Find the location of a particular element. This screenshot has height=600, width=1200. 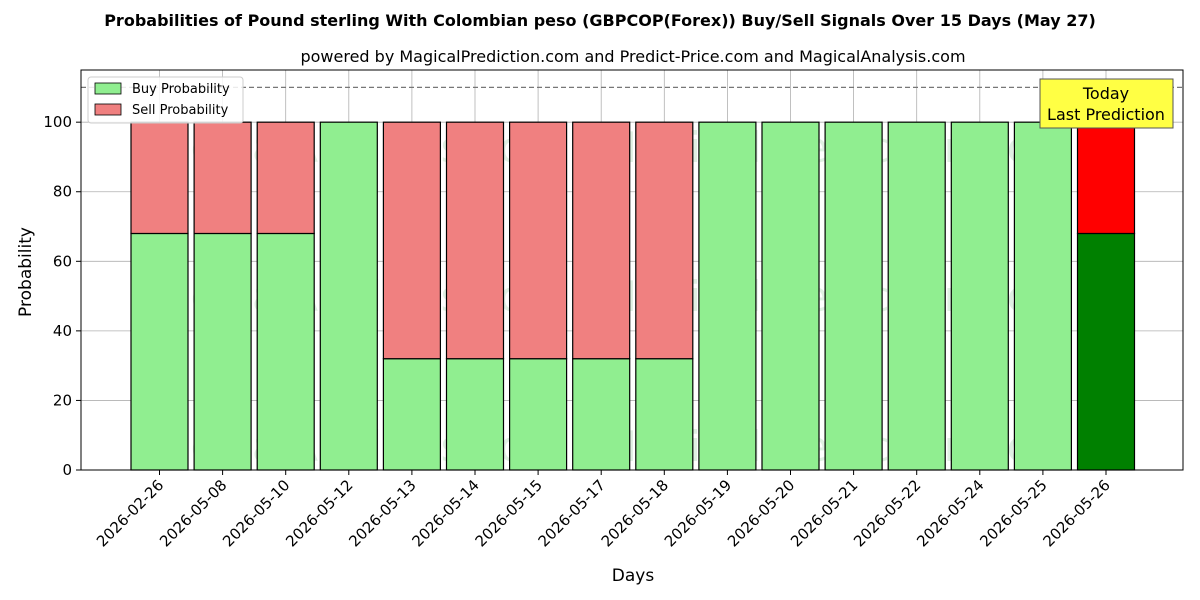

x-tick-label: 2026-05-26 is located at coordinates (1076, 513).